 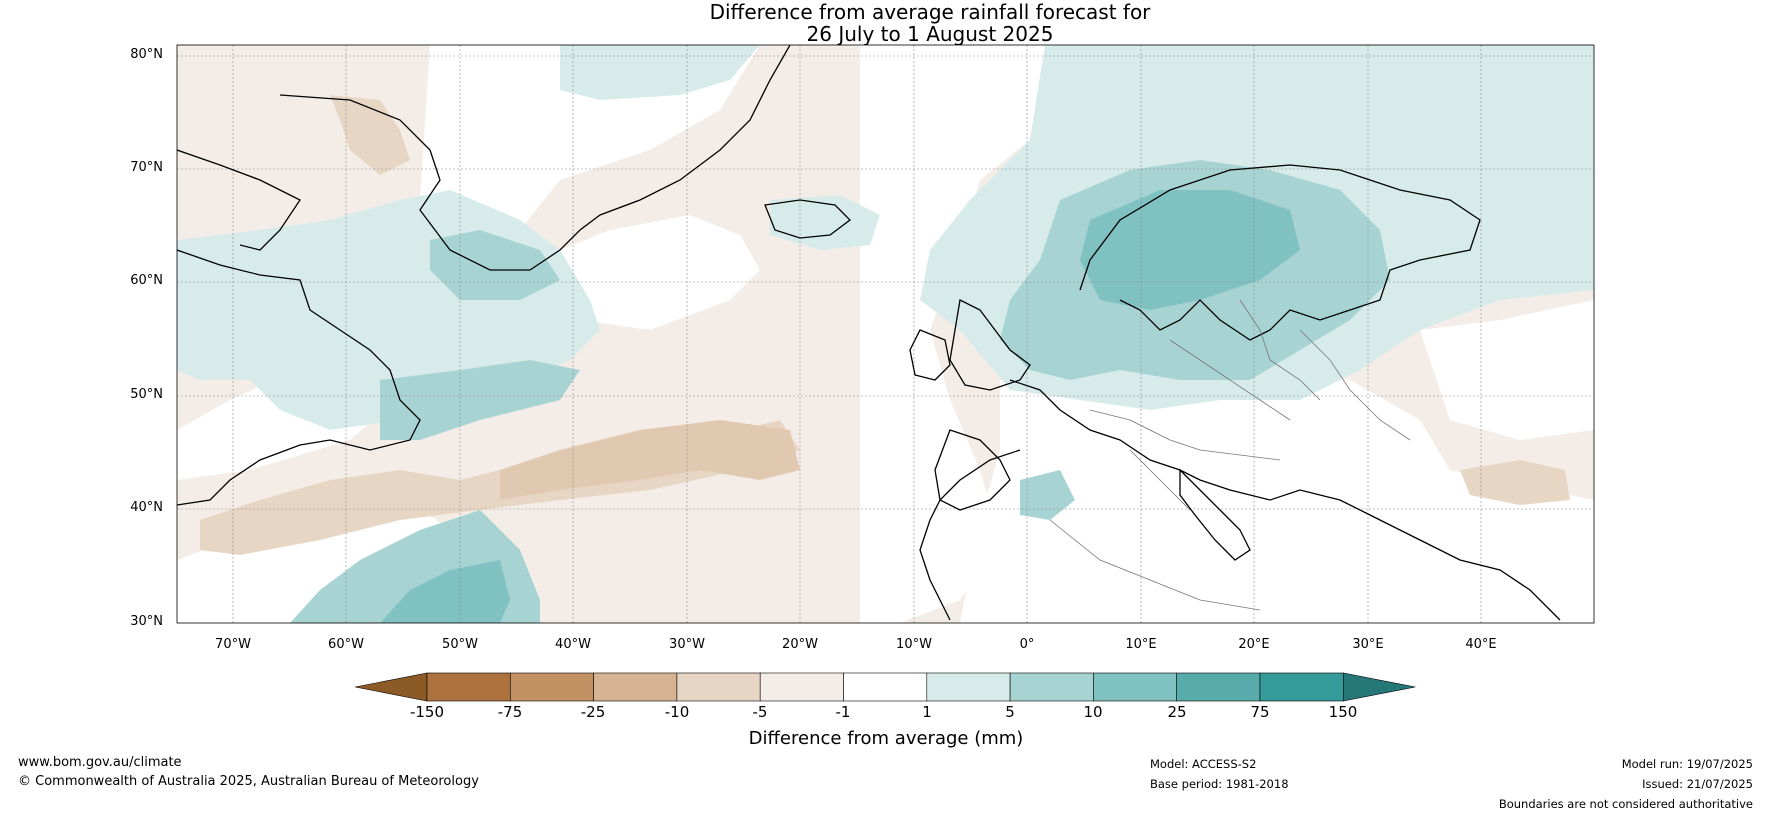 What do you see at coordinates (843, 712) in the screenshot?
I see `colorbar-tick-label: -1` at bounding box center [843, 712].